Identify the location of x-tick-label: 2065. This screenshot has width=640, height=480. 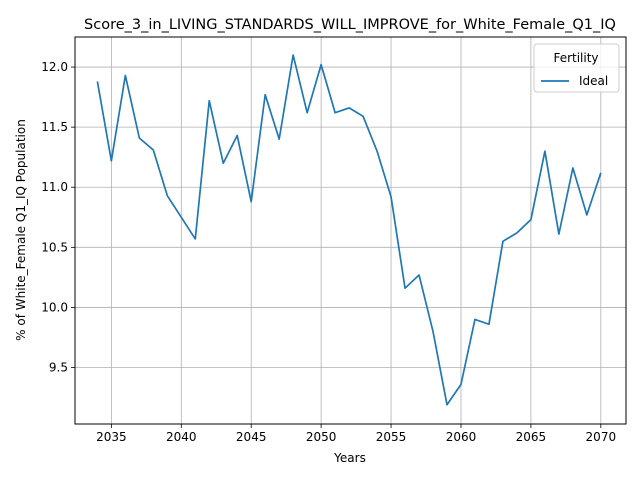
(531, 437).